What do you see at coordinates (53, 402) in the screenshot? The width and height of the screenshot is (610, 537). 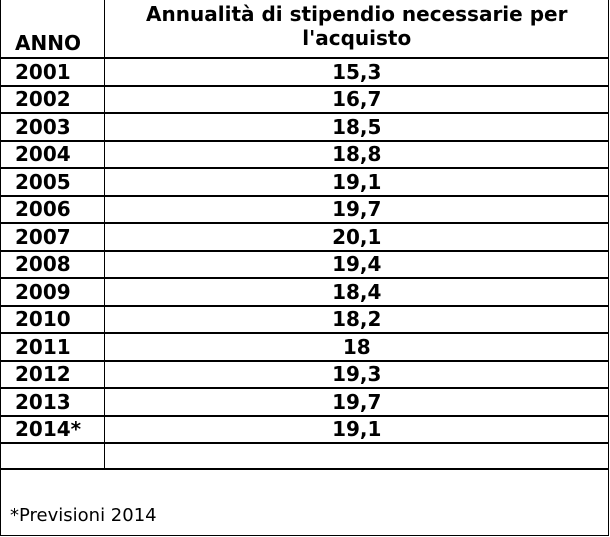 I see `year-cell: 2013` at bounding box center [53, 402].